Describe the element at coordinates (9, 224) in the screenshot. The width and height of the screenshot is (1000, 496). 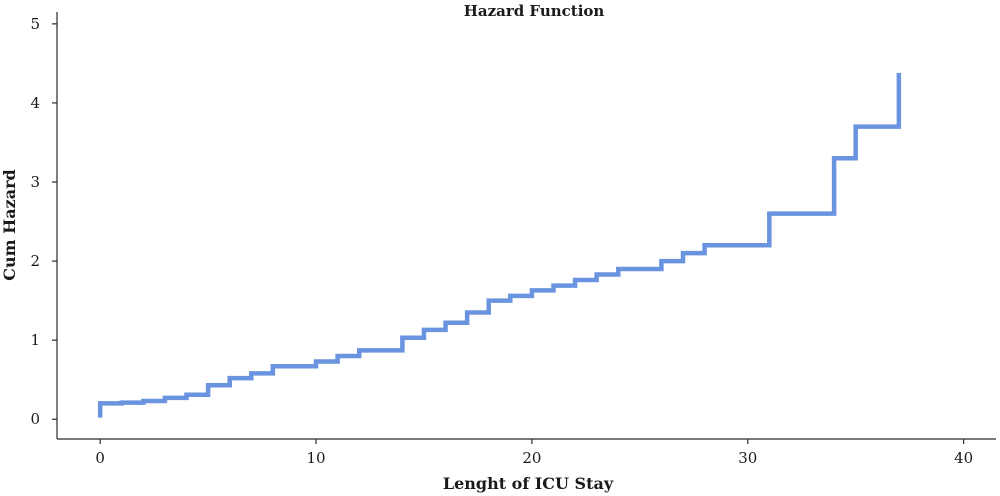
I see `y-axis-label: Cum Hazard` at that location.